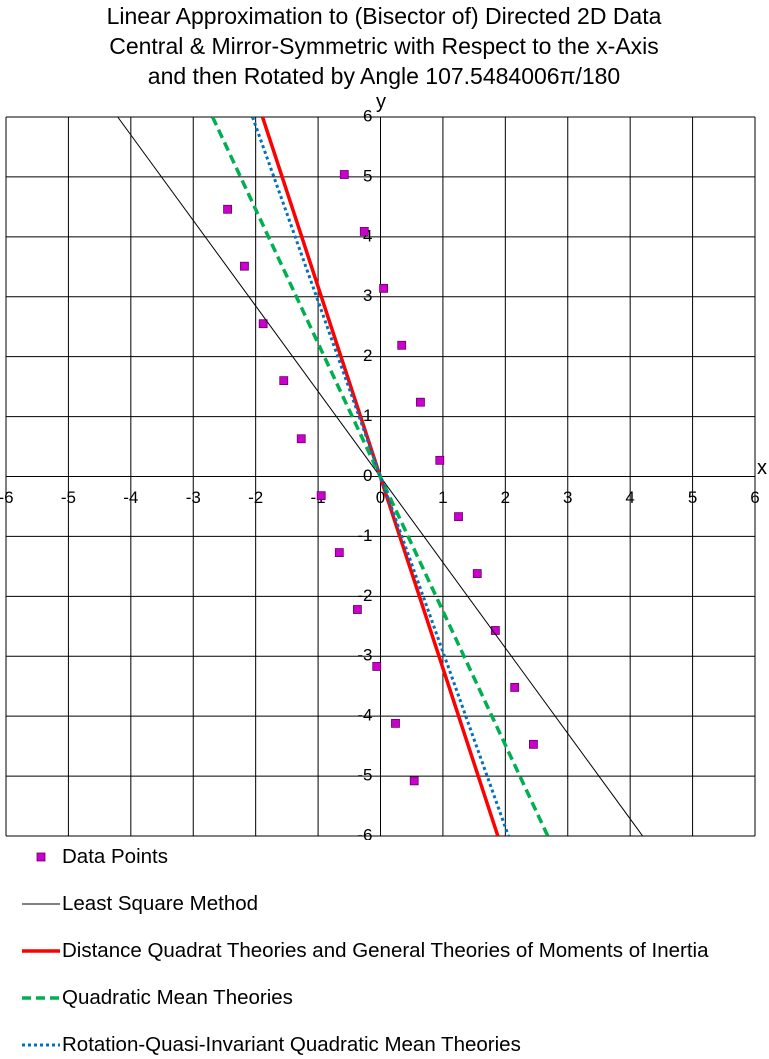  I want to click on x-tick-label: -4, so click(130, 497).